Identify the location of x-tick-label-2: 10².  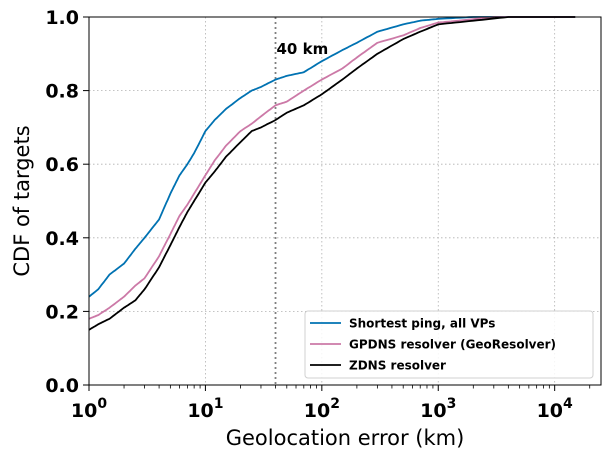
(322, 409).